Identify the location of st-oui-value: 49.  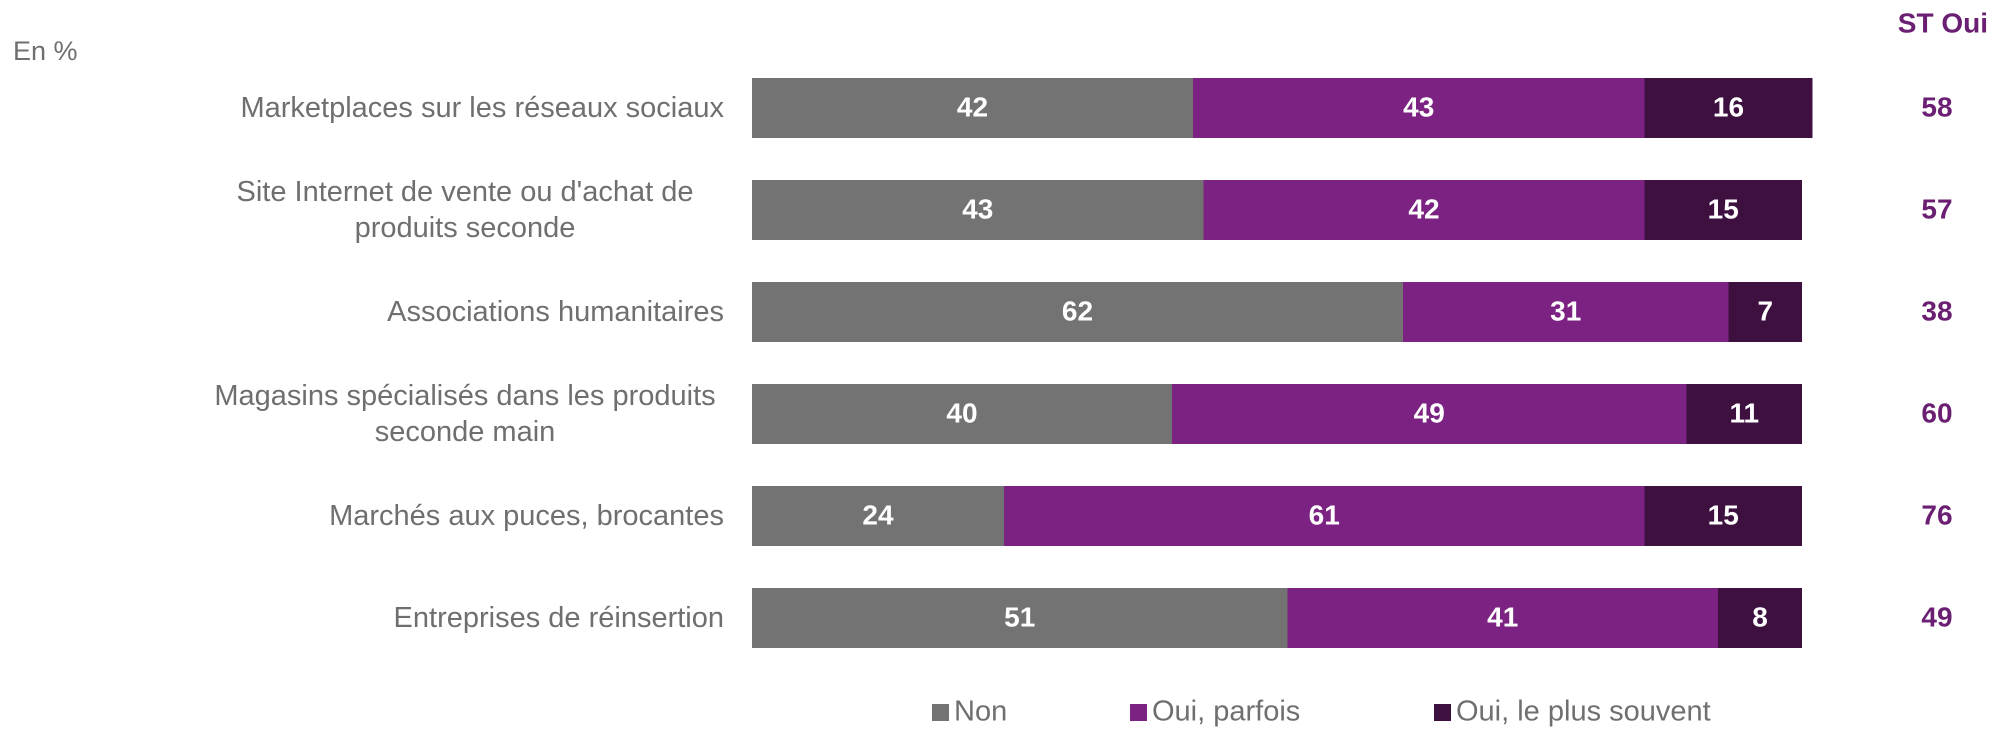
(1936, 616).